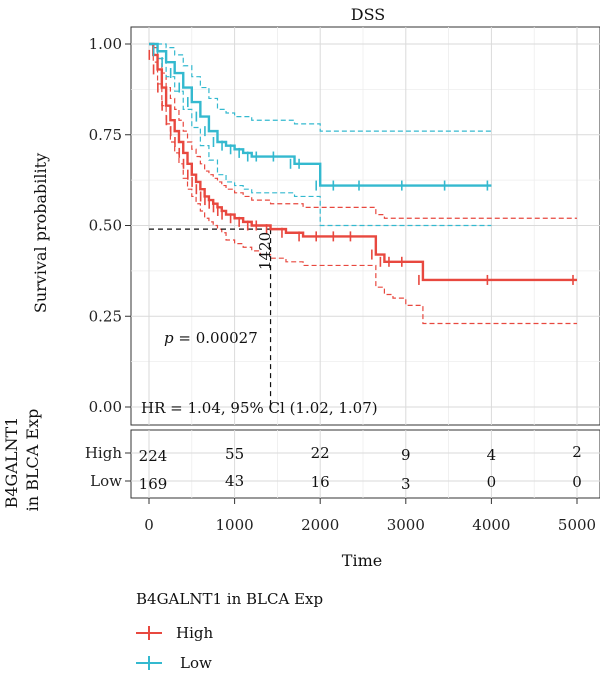 This screenshot has height=683, width=600. What do you see at coordinates (105, 316) in the screenshot?
I see `y-tick-label: 0.25` at bounding box center [105, 316].